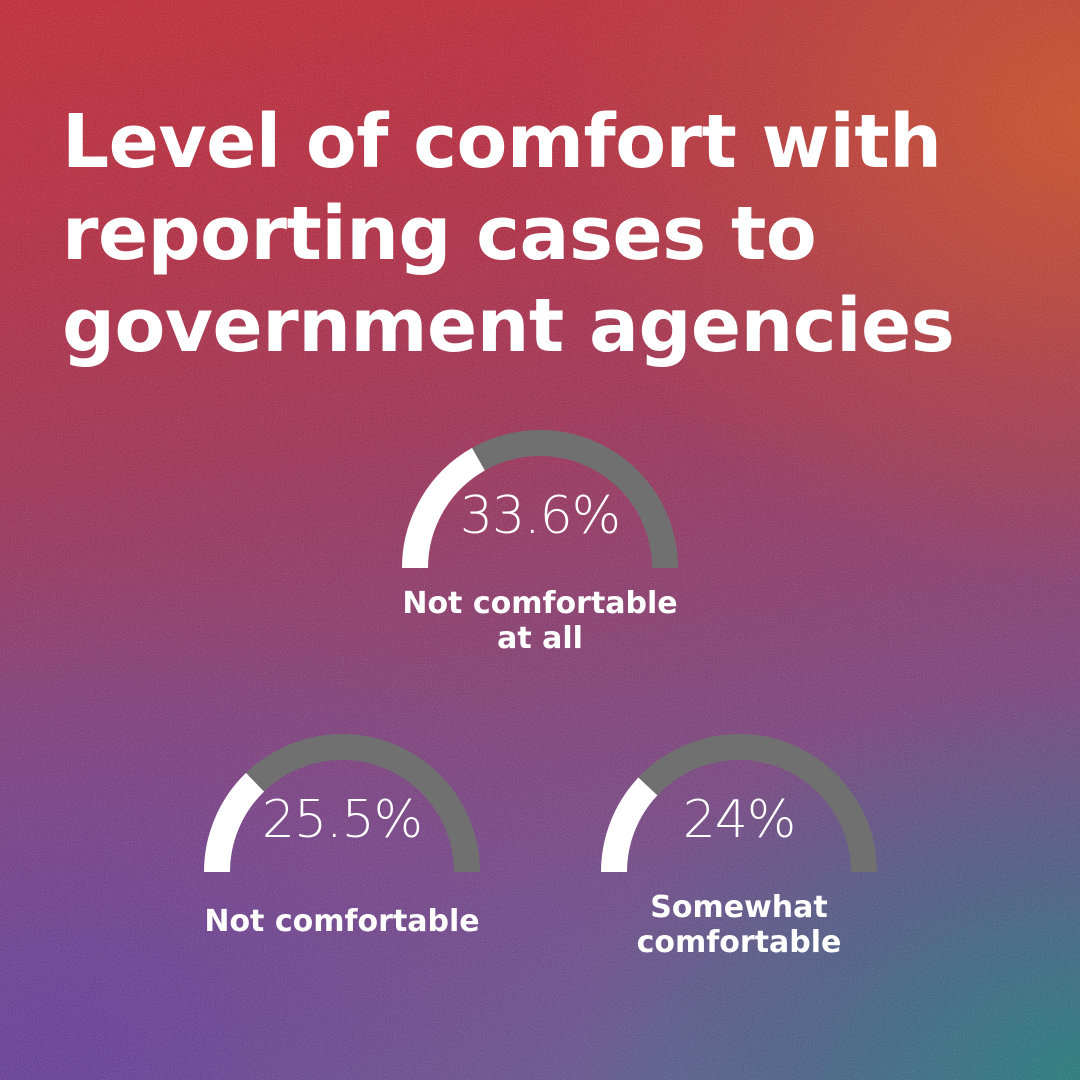 Image resolution: width=1080 pixels, height=1080 pixels. What do you see at coordinates (439, 234) in the screenshot?
I see `title-line-2: reporting cases to` at bounding box center [439, 234].